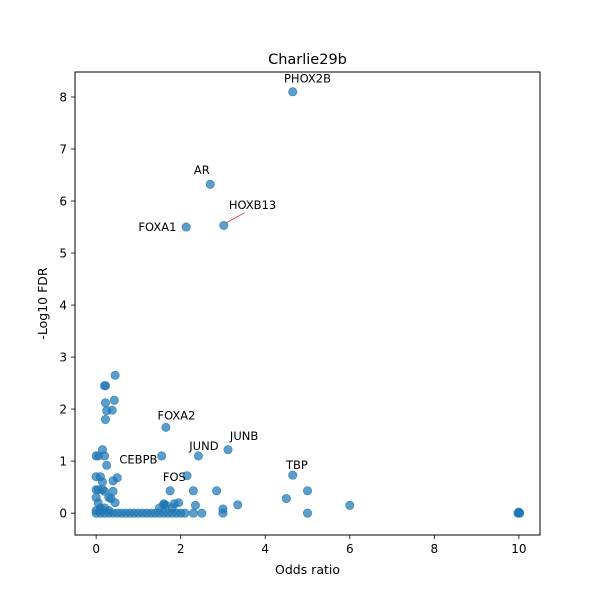 Image resolution: width=600 pixels, height=600 pixels. Describe the element at coordinates (203, 446) in the screenshot. I see `point-label-jund: JUND` at that location.